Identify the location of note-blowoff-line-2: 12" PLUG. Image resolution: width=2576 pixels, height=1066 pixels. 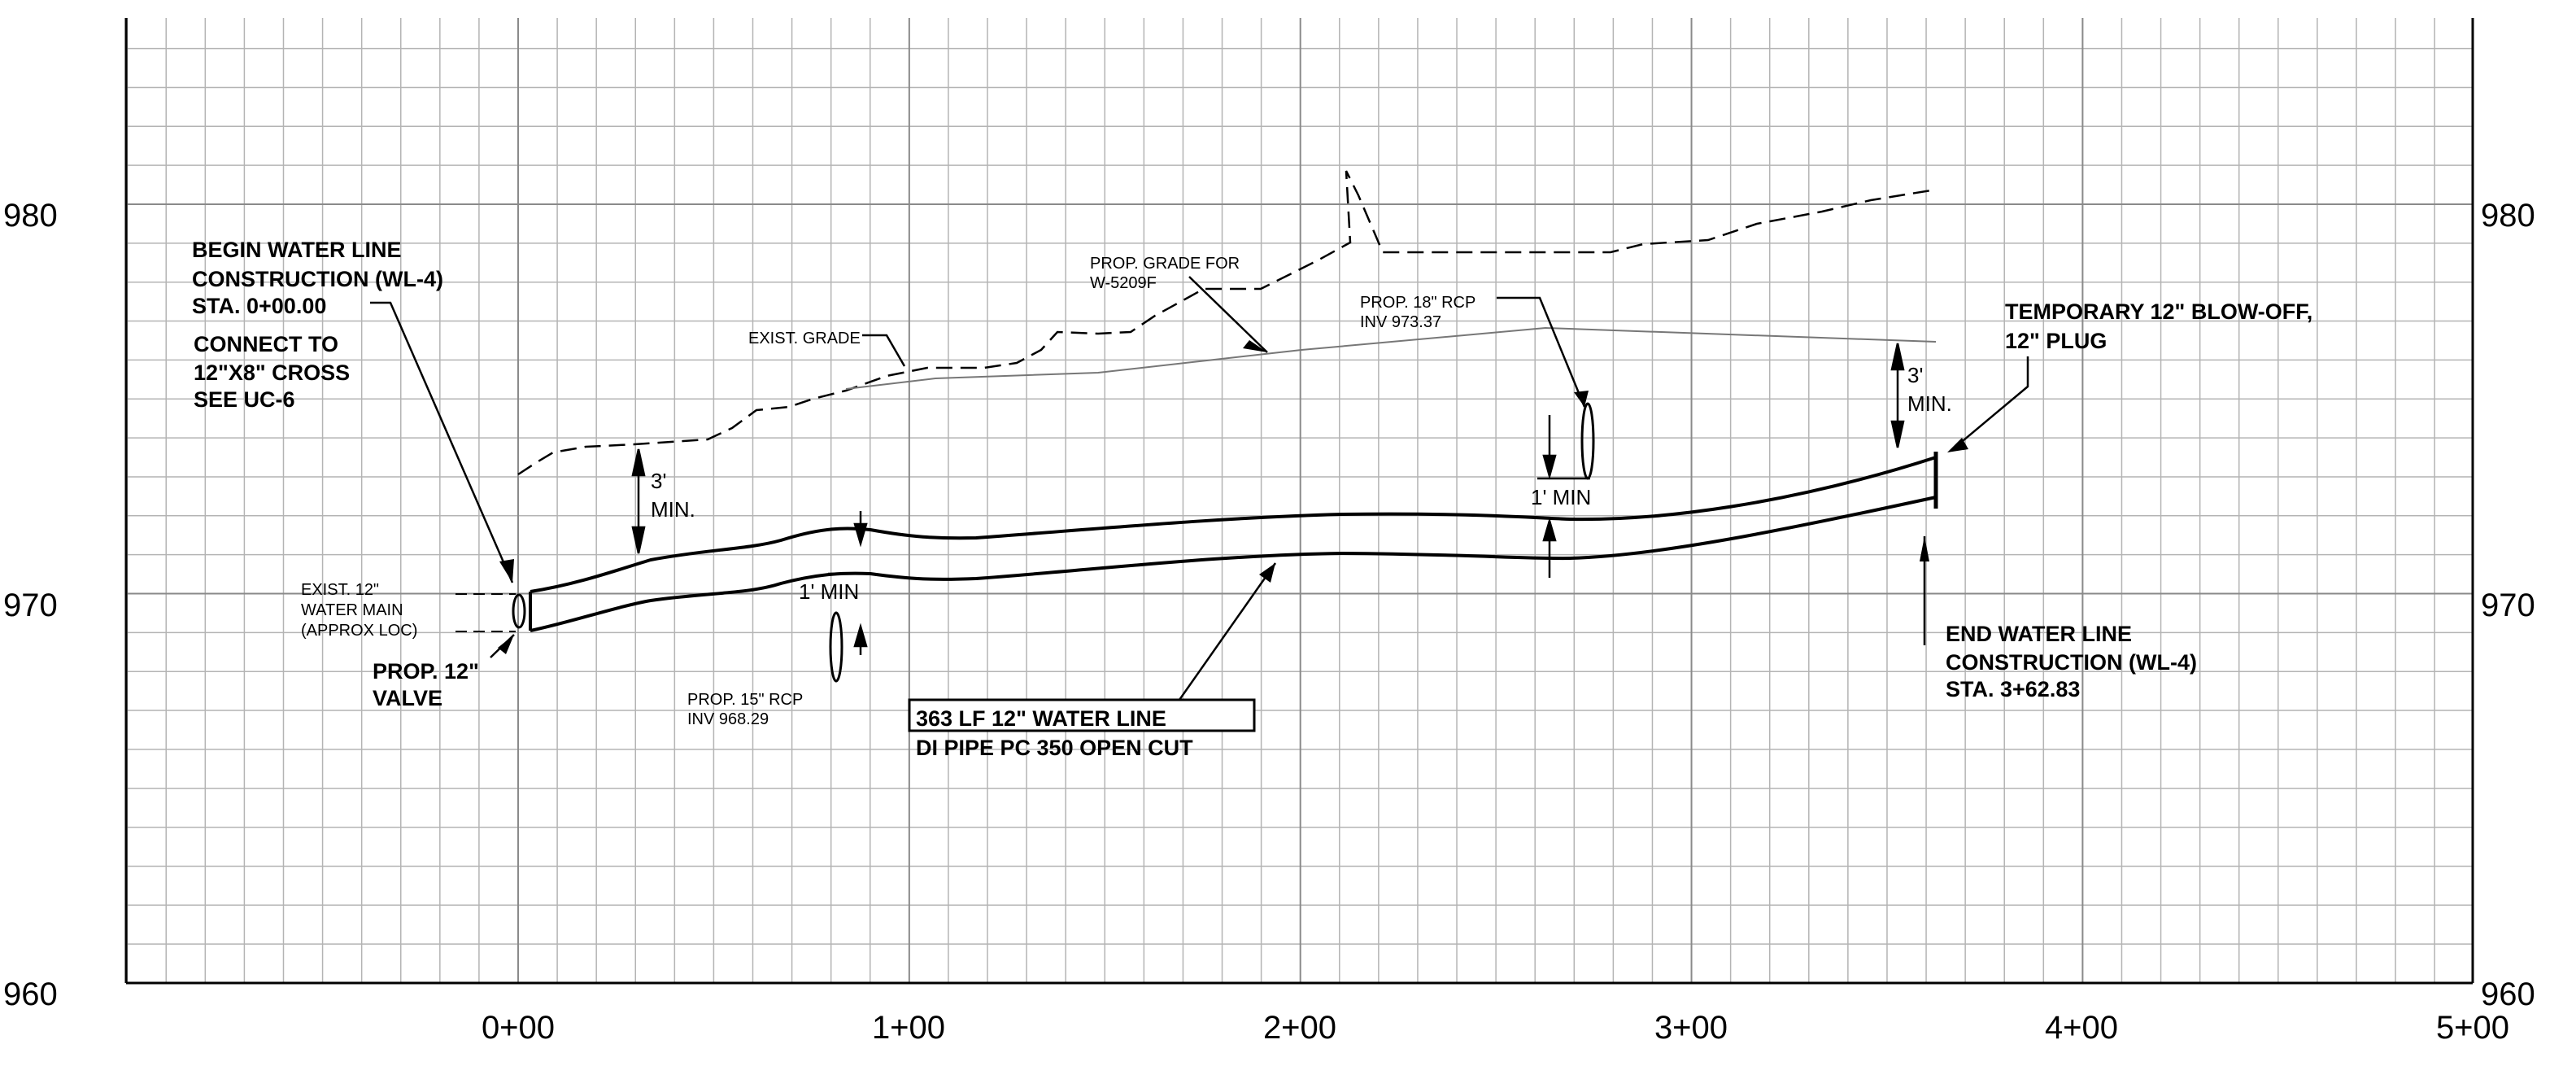
(2056, 341).